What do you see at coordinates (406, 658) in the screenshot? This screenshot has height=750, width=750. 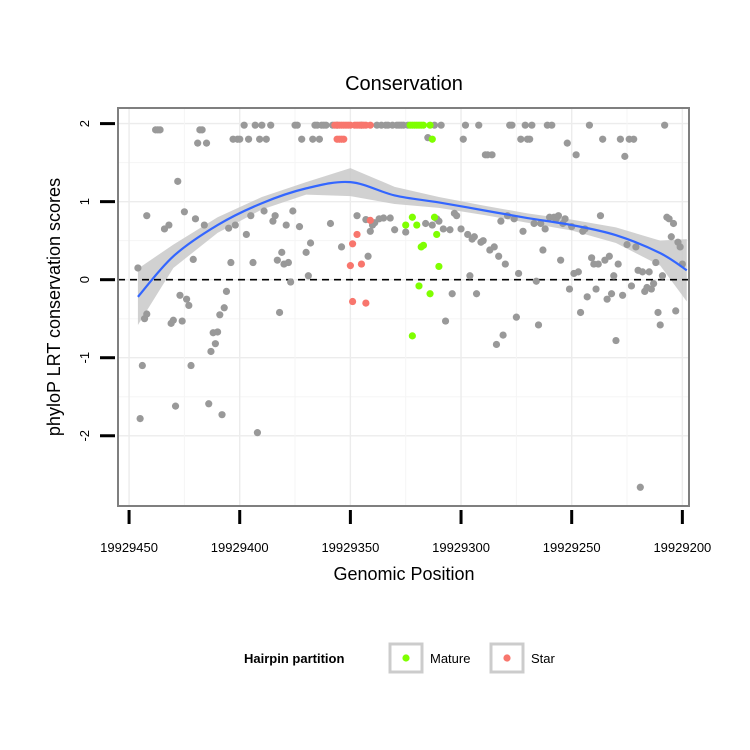 I see `legend-dot-mature` at bounding box center [406, 658].